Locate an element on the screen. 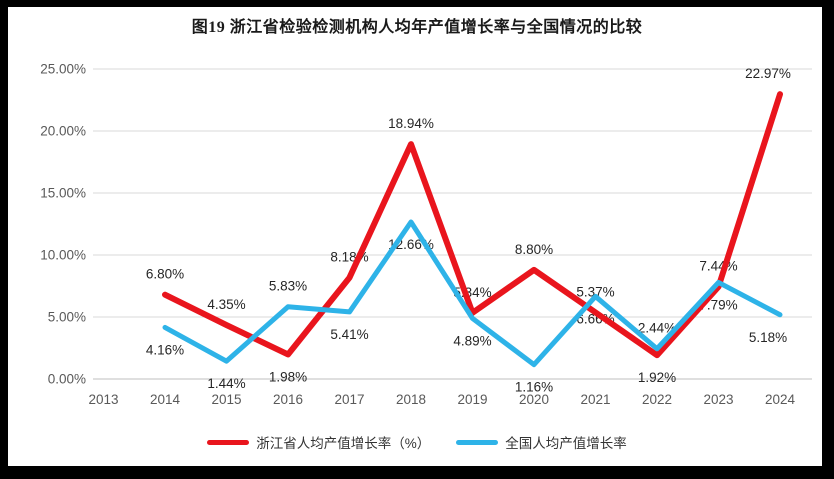  x-tick-label: 2024 is located at coordinates (780, 399).